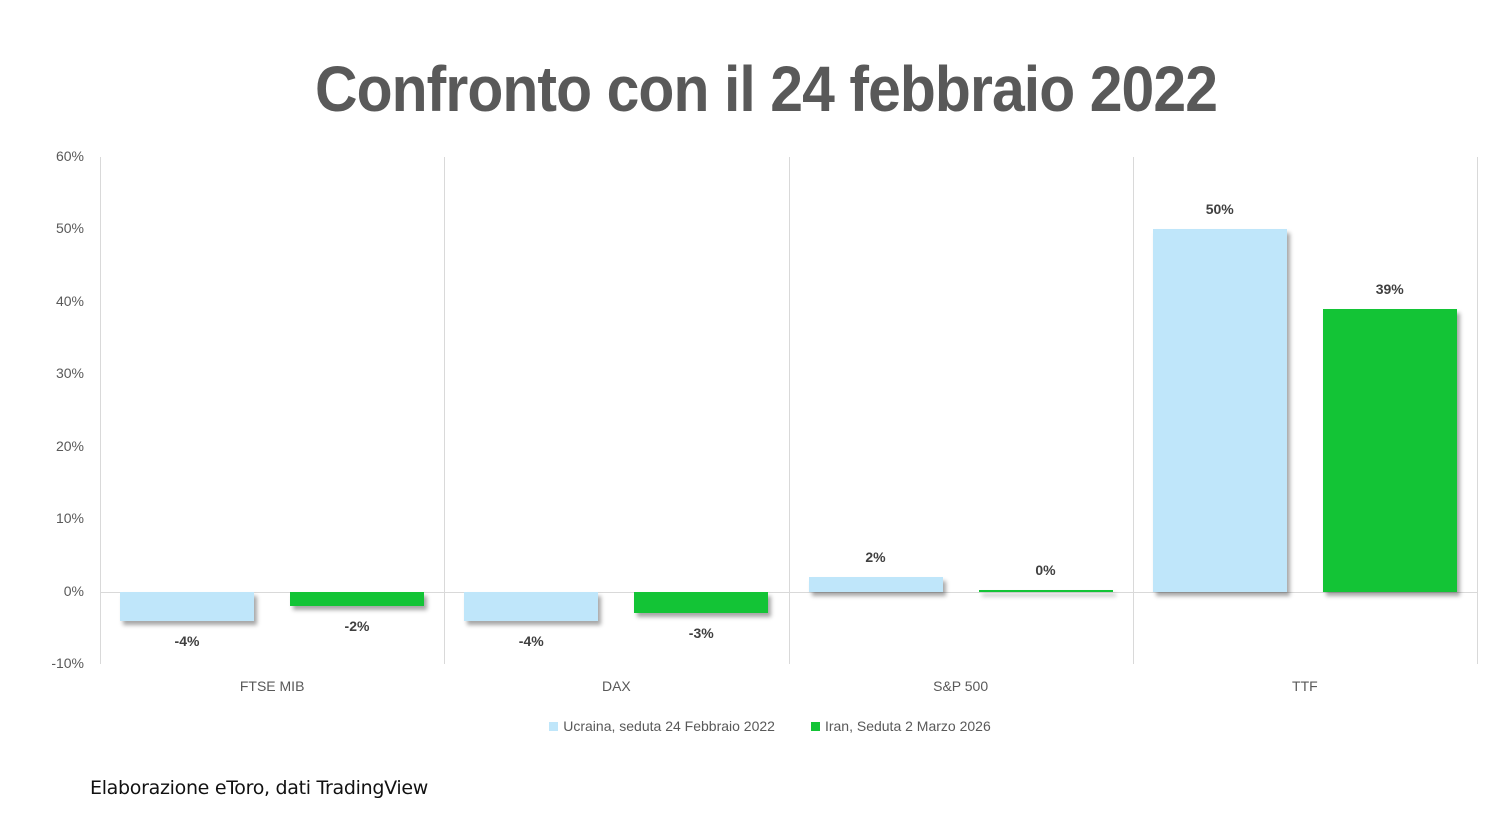  What do you see at coordinates (875, 557) in the screenshot?
I see `data-label: 2%` at bounding box center [875, 557].